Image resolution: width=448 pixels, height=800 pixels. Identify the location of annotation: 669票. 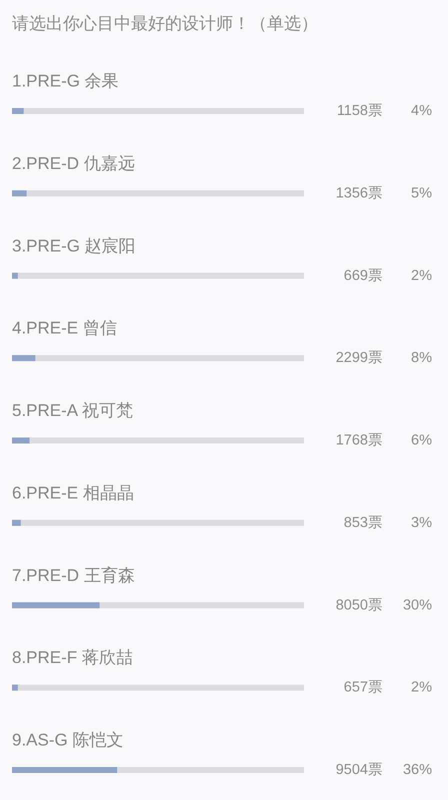
(363, 276).